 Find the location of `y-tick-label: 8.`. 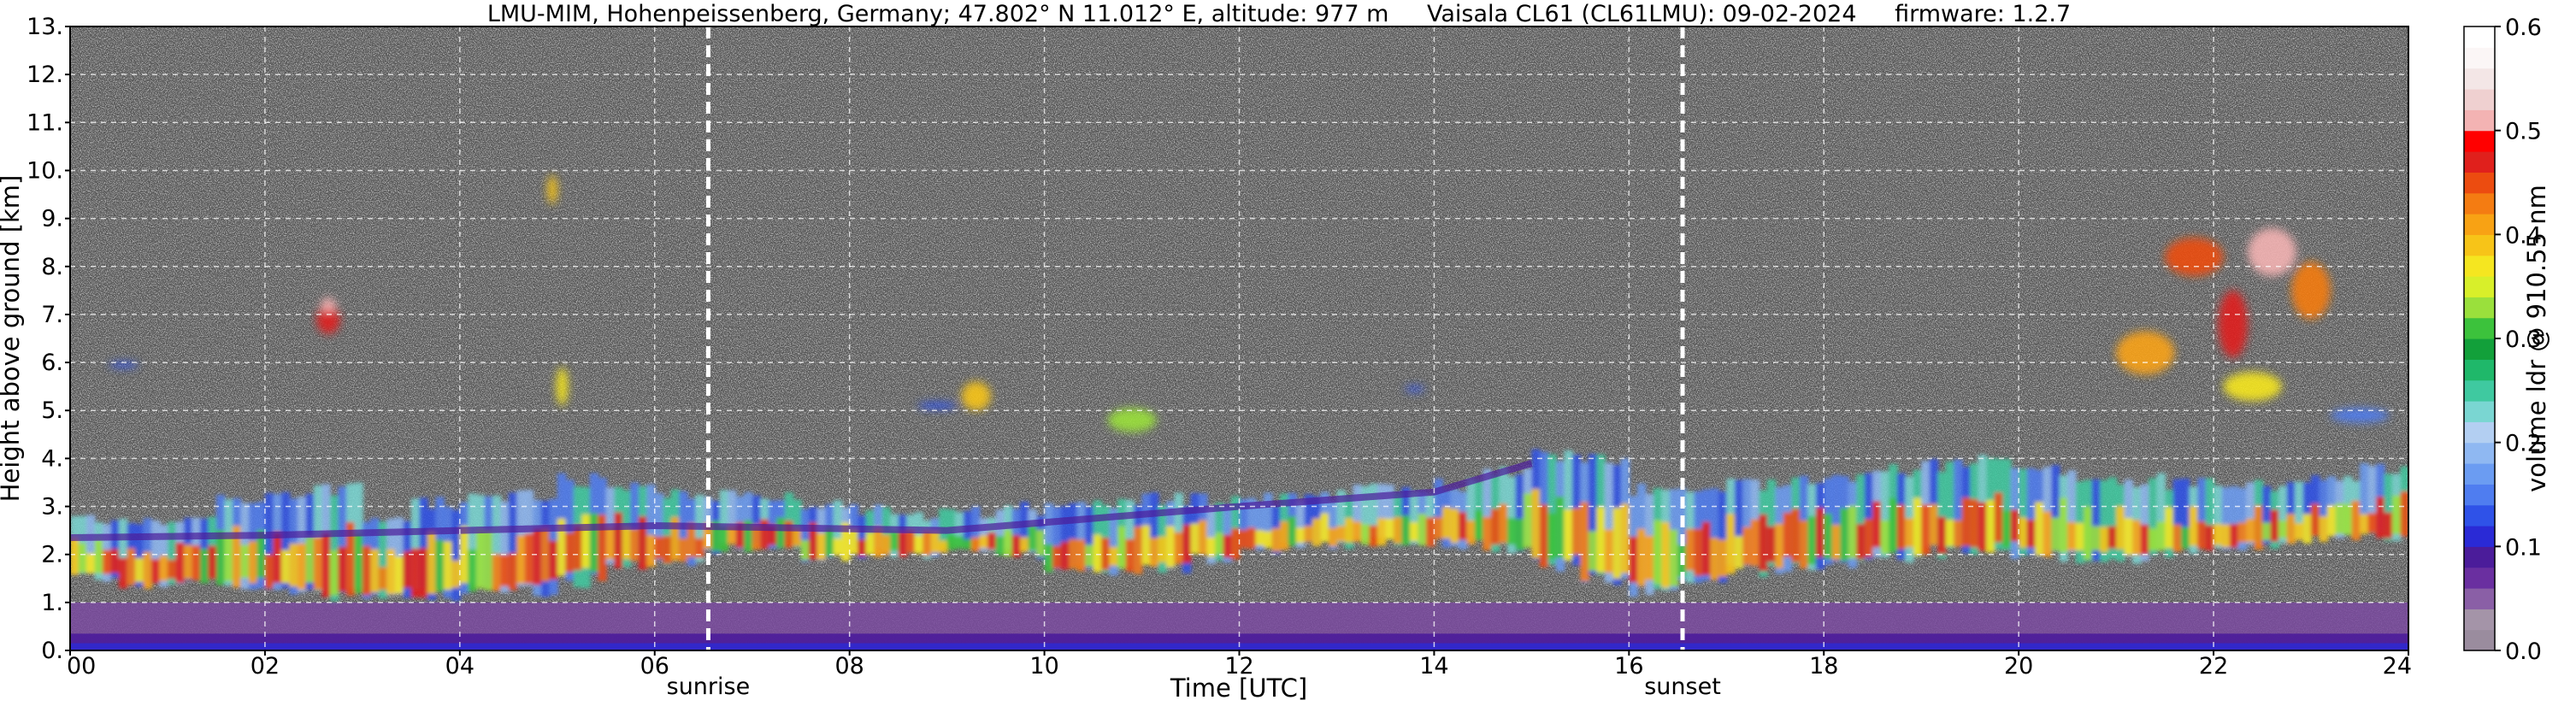

y-tick-label: 8. is located at coordinates (52, 267).